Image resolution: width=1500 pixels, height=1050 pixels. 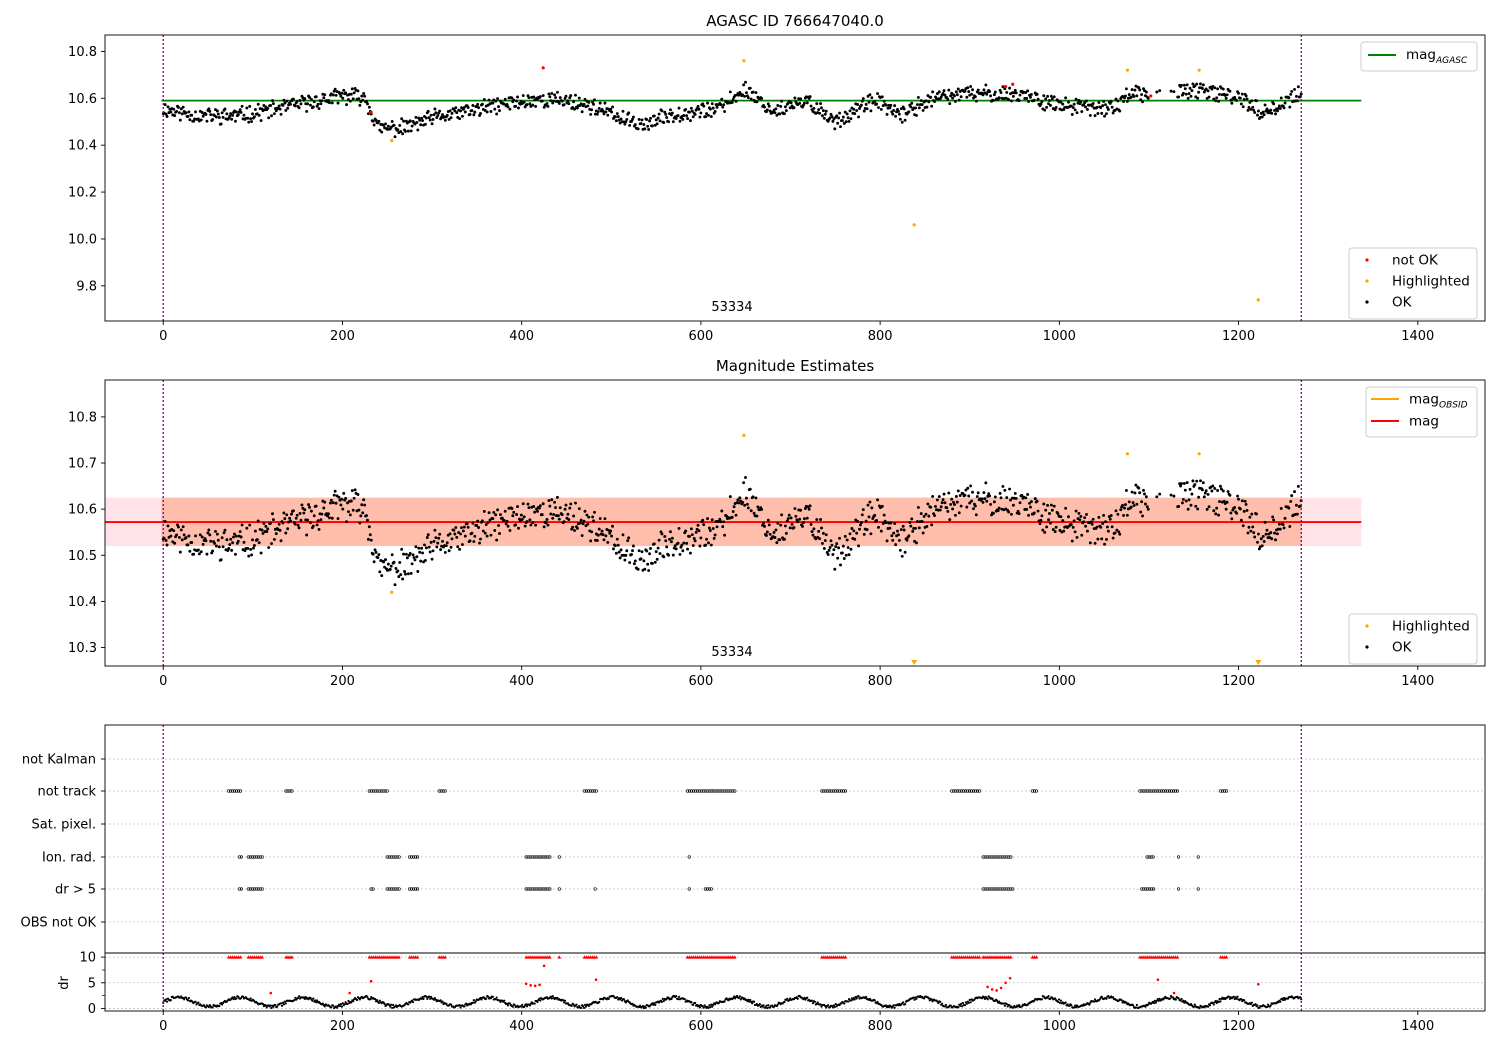 I want to click on dr-clipped-marker, so click(x=550, y=957).